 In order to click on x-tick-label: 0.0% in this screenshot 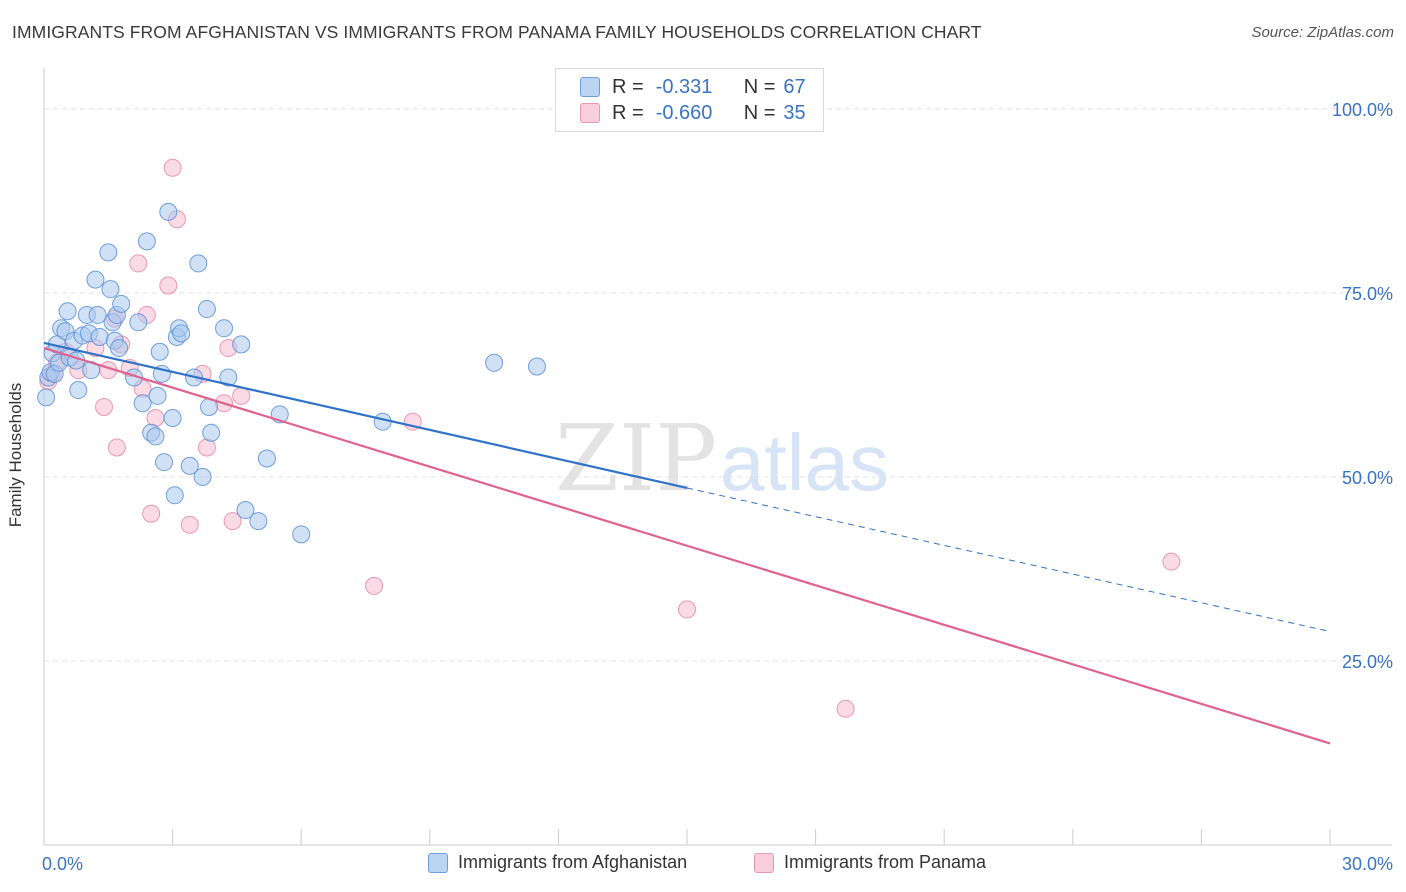, I will do `click(62, 864)`.